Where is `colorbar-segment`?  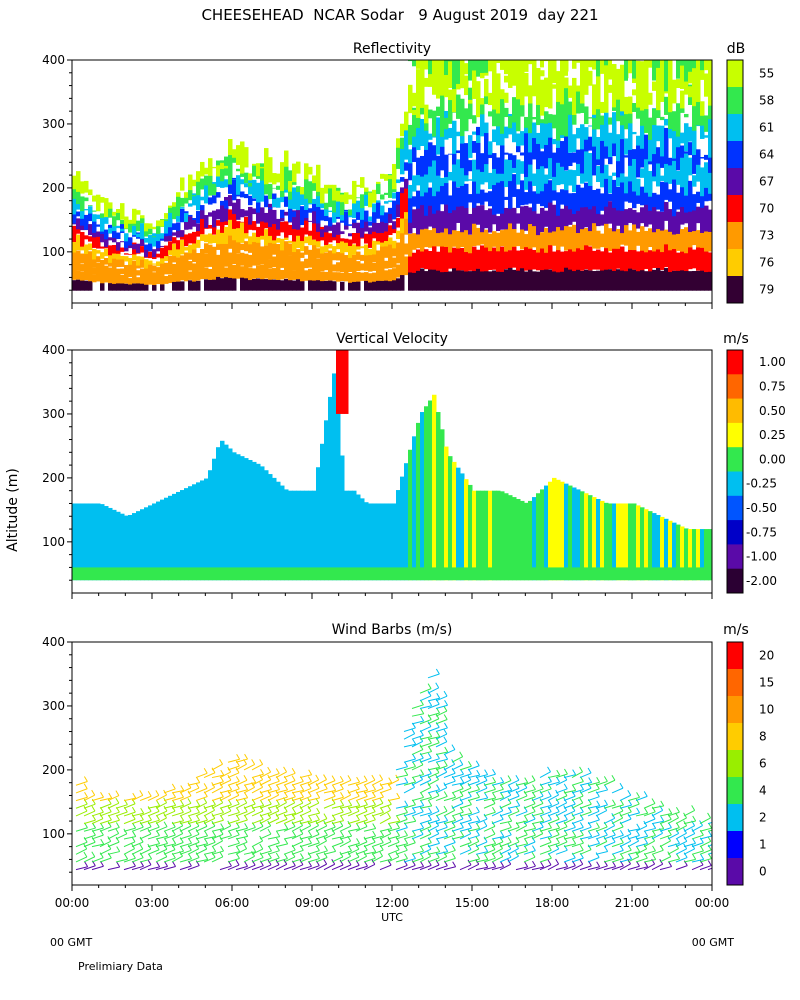
colorbar-segment is located at coordinates (735, 581).